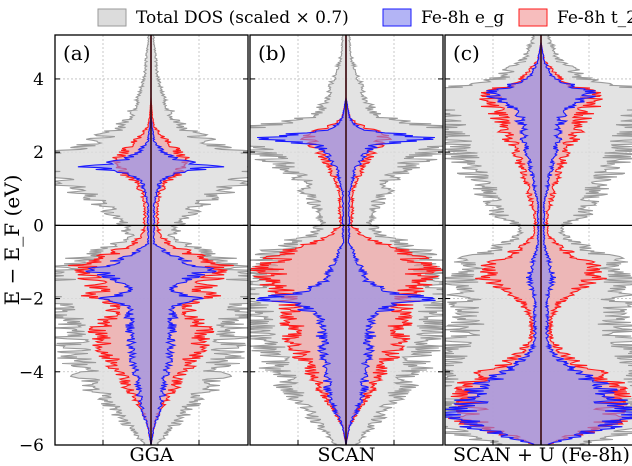  What do you see at coordinates (31, 446) in the screenshot?
I see `y-tick-label: −6` at bounding box center [31, 446].